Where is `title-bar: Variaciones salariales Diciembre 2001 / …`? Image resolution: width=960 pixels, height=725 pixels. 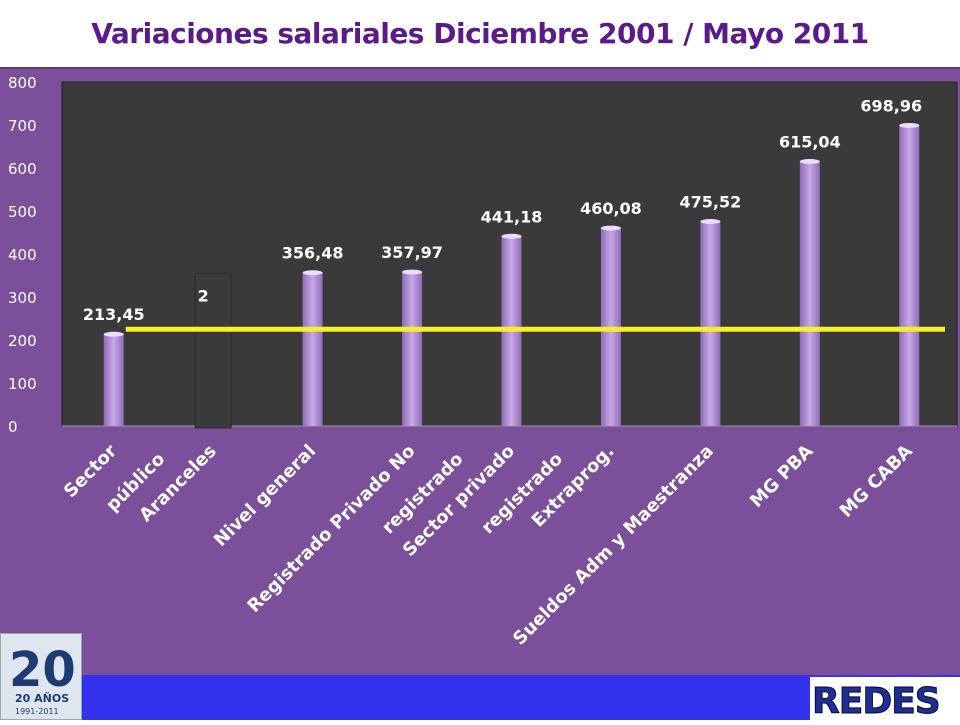 title-bar: Variaciones salariales Diciembre 2001 / … is located at coordinates (480, 33).